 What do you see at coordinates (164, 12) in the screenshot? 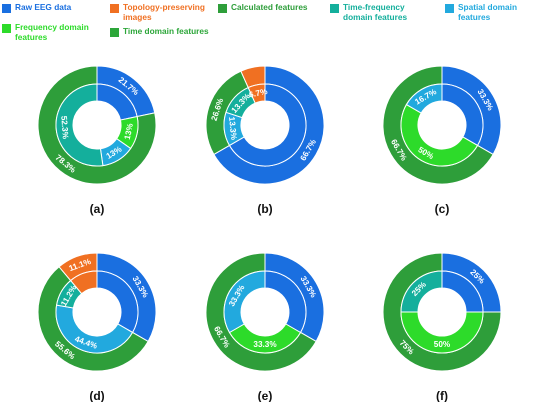
I see `legend-label: Topology-preserving images` at bounding box center [164, 12].